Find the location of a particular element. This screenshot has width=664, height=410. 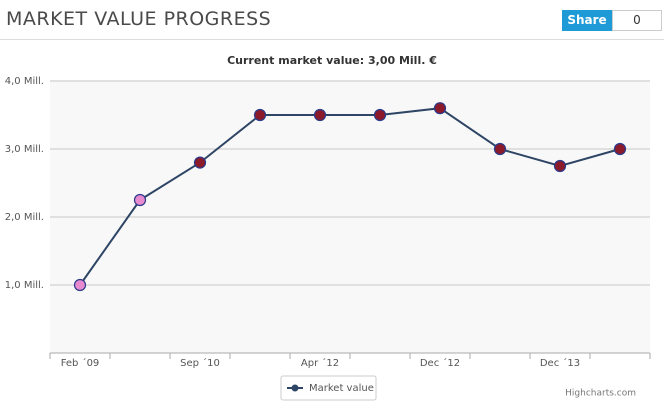

legend-label: Market value is located at coordinates (341, 388).